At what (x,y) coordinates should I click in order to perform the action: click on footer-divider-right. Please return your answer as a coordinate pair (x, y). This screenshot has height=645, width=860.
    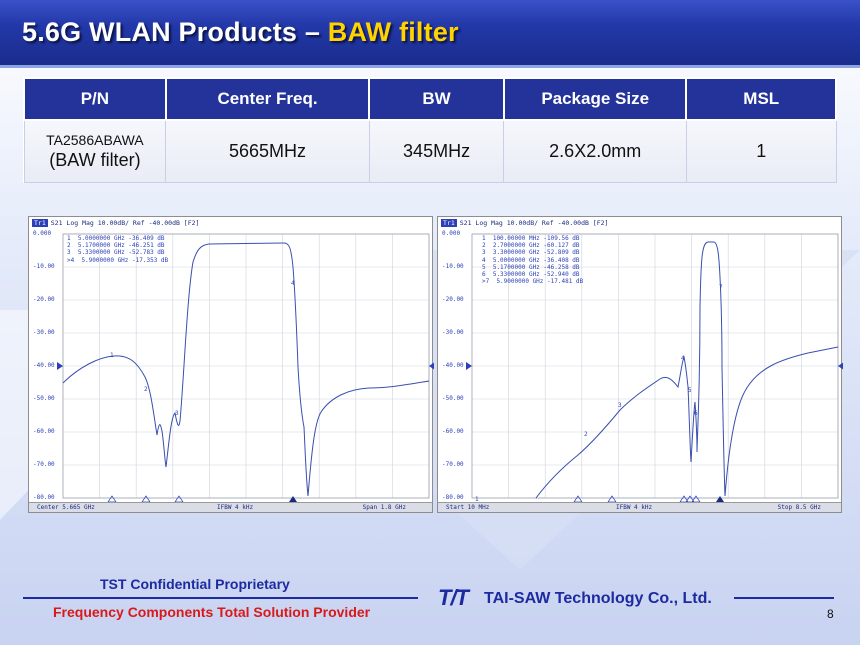
    Looking at the image, I should click on (784, 598).